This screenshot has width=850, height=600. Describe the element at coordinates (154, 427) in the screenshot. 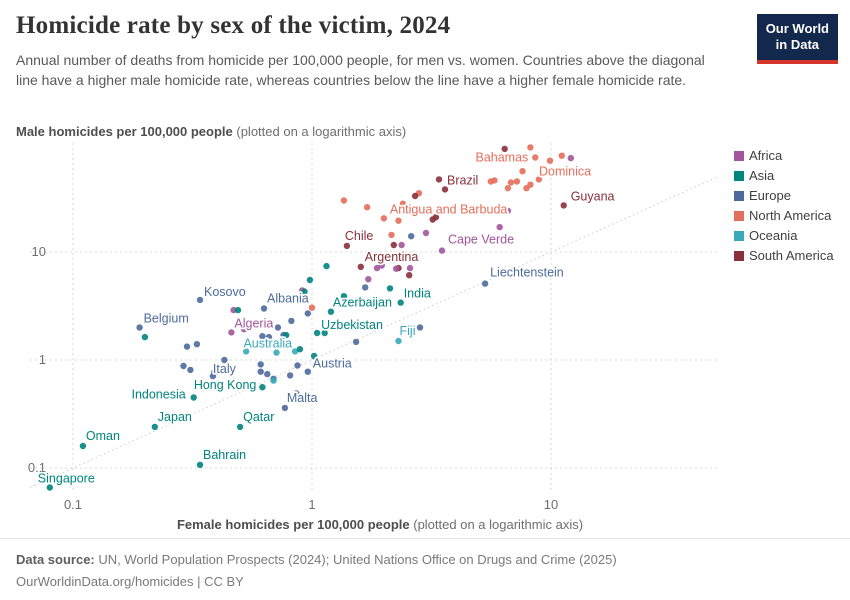

I see `data-point-japan` at that location.